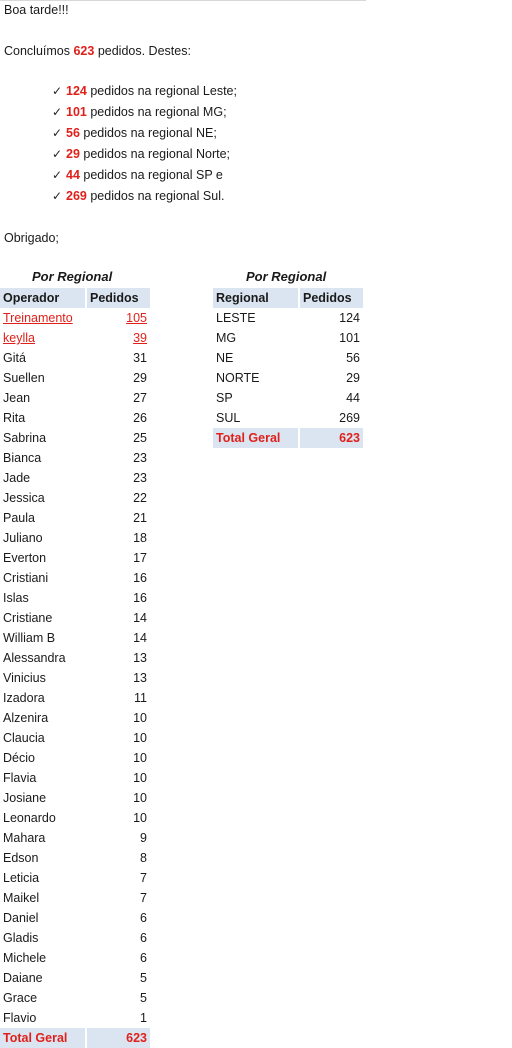  What do you see at coordinates (228, 418) in the screenshot?
I see `region-name: SUL` at bounding box center [228, 418].